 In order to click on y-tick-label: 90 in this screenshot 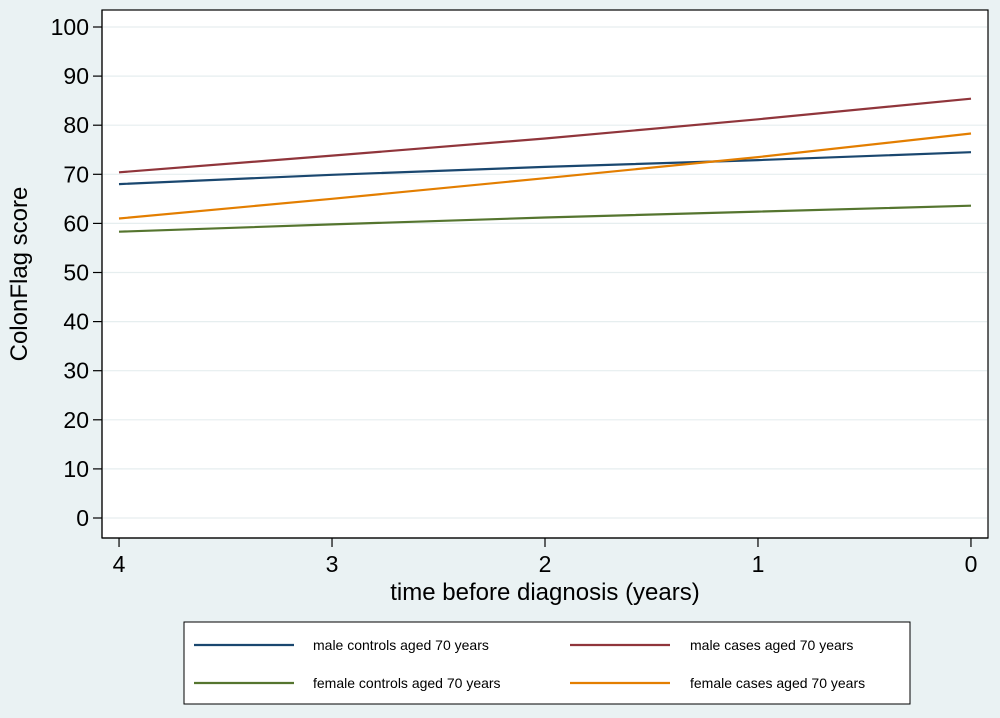, I will do `click(76, 76)`.